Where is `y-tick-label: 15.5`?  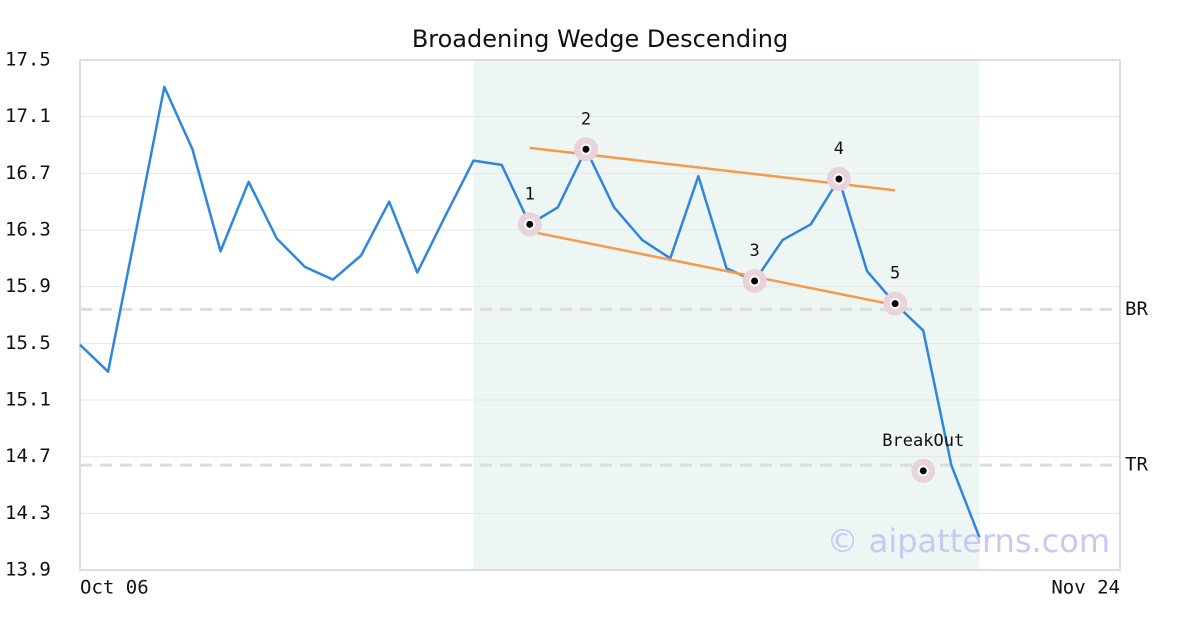 y-tick-label: 15.5 is located at coordinates (28, 343).